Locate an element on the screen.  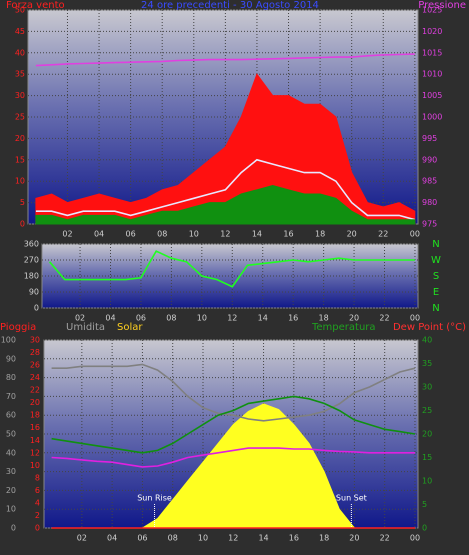
annotation: Sun Set is located at coordinates (351, 498).